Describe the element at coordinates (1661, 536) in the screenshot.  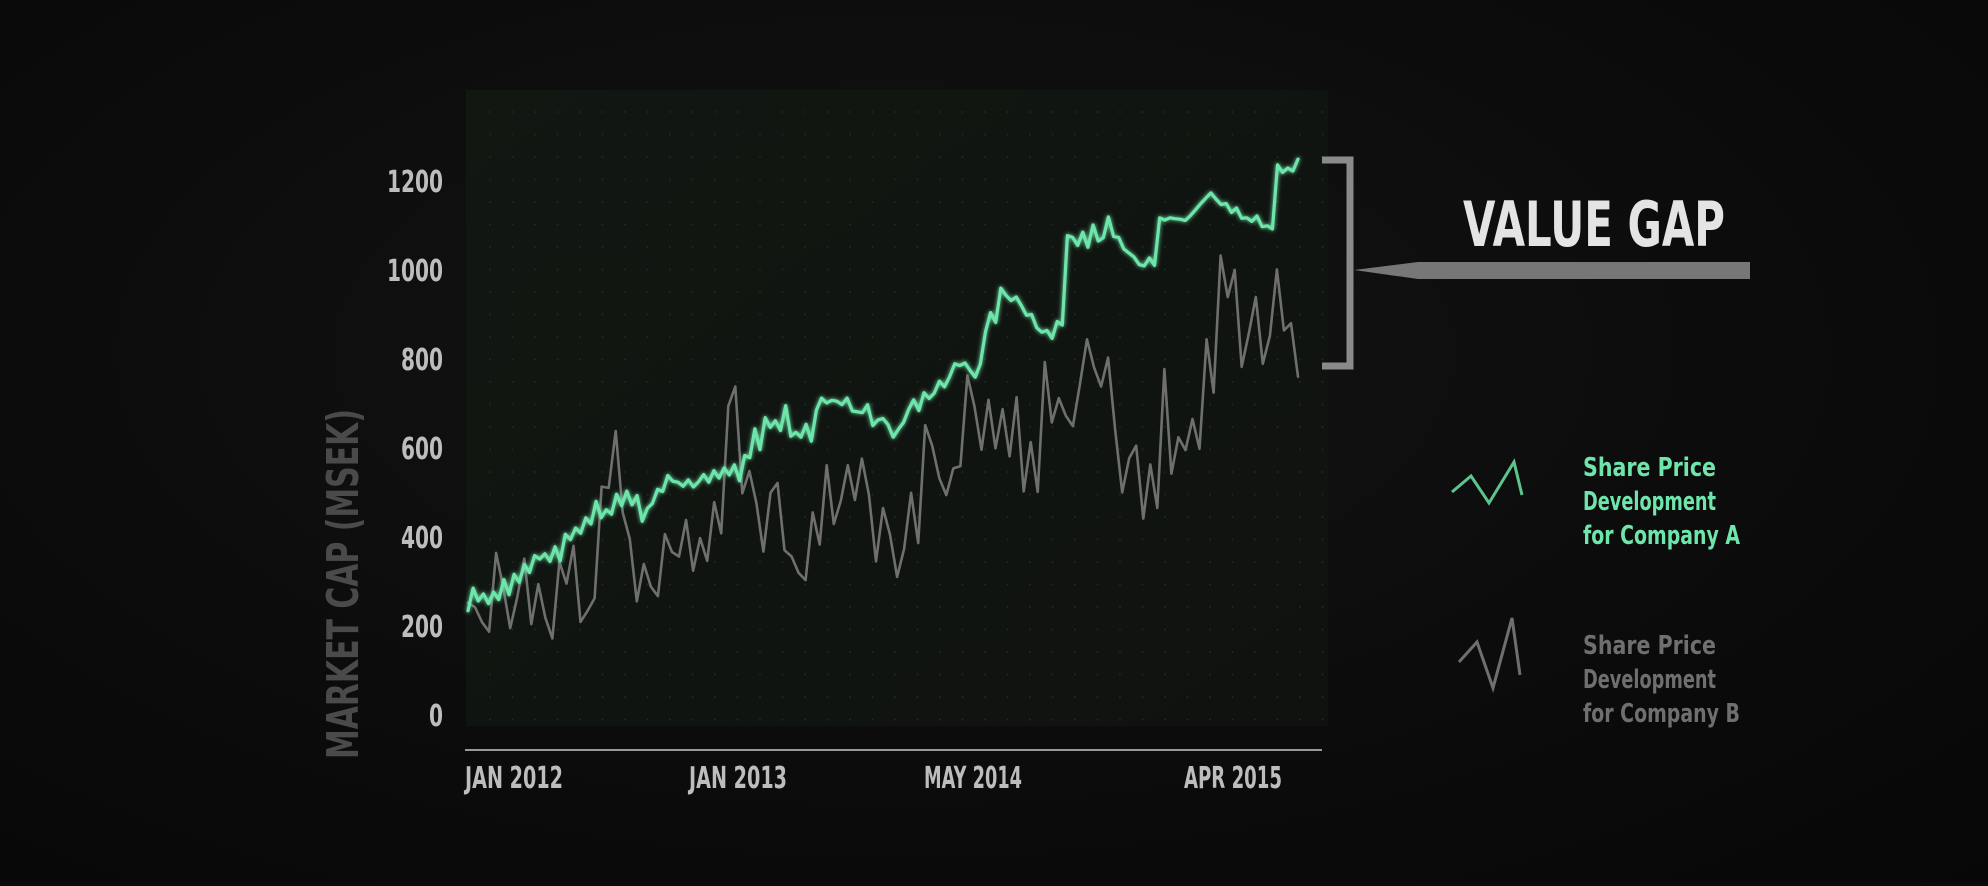
I see `legend-label-line: for Company A` at that location.